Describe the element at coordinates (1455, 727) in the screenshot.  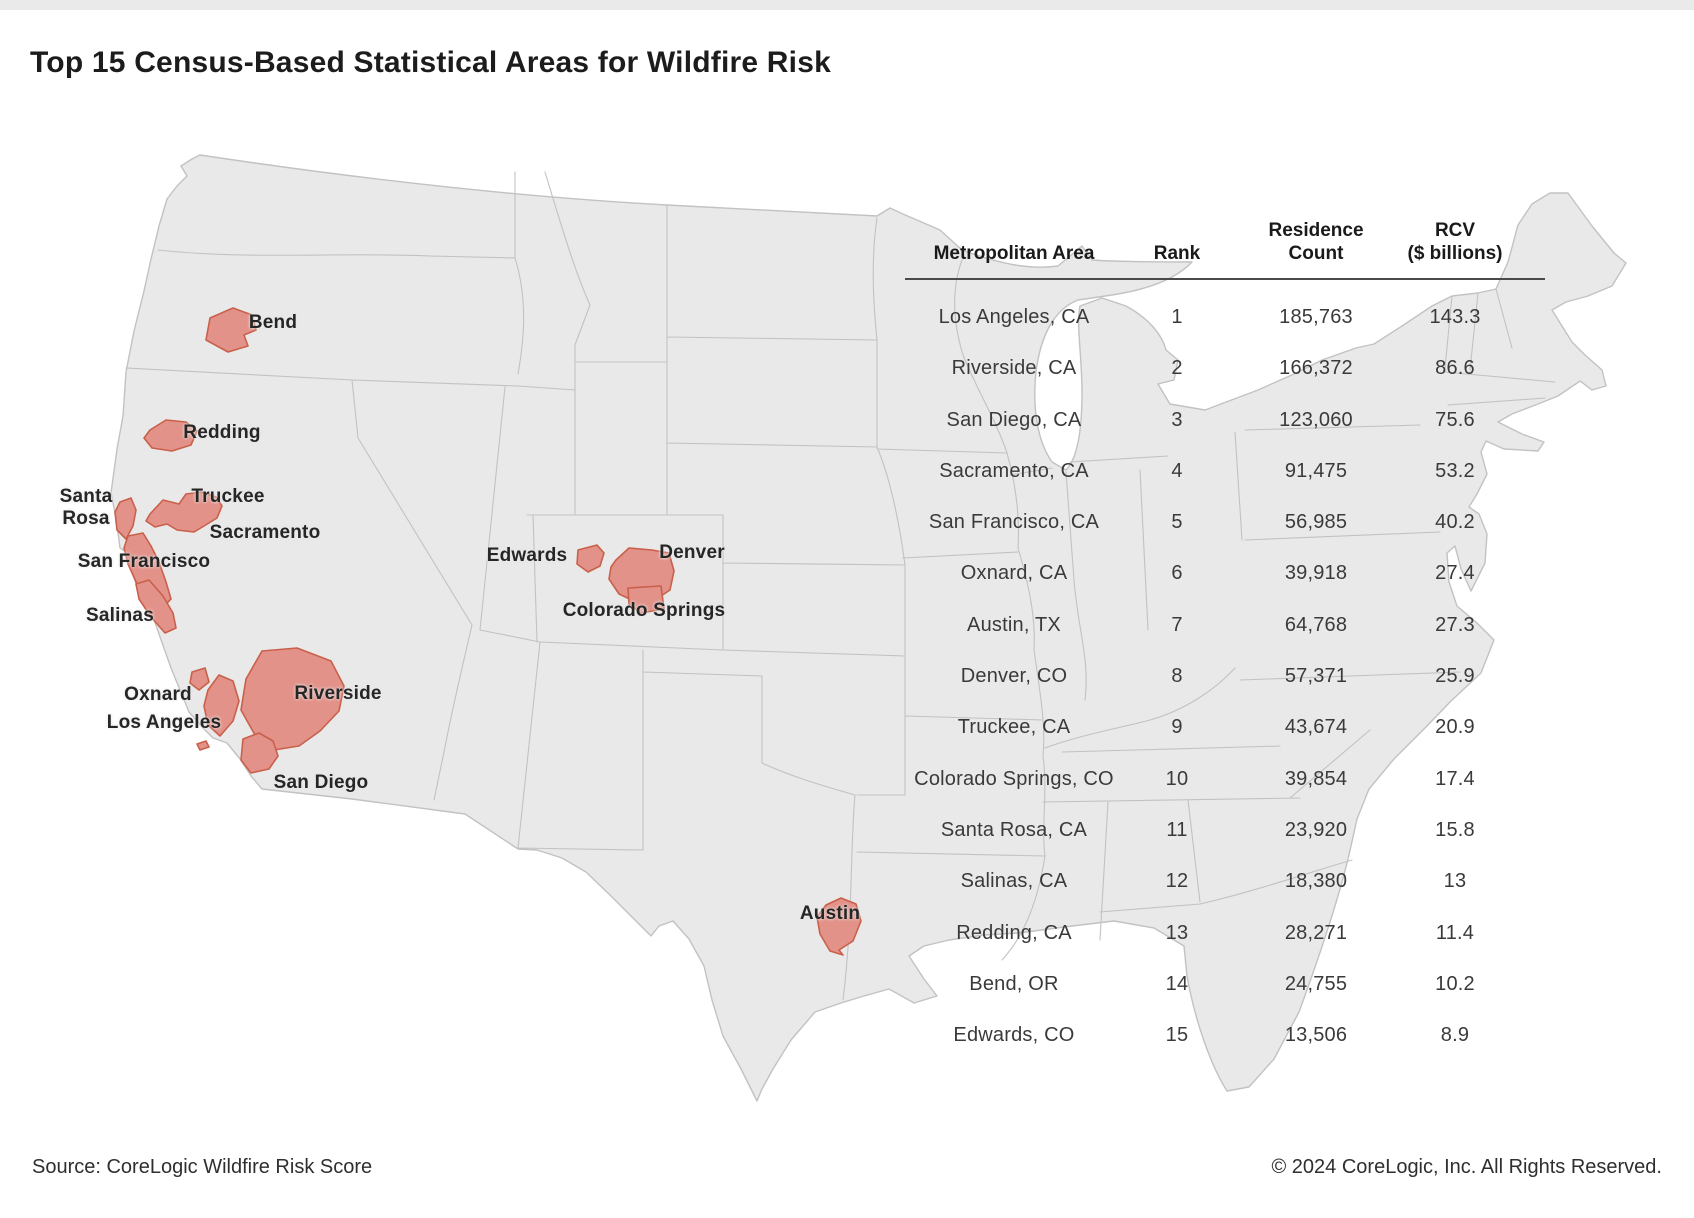
I see `cell-rcv: 20.9` at that location.